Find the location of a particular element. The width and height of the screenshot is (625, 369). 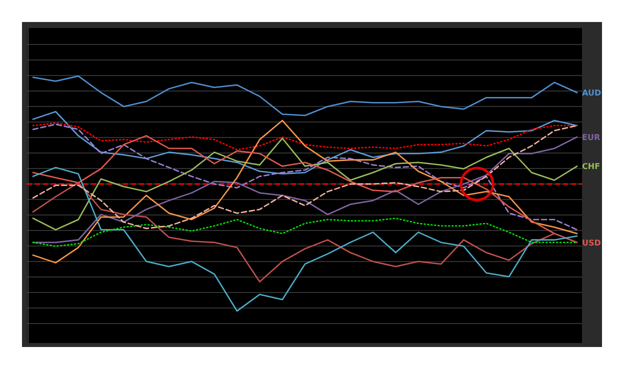

series-label: CHF is located at coordinates (591, 167).